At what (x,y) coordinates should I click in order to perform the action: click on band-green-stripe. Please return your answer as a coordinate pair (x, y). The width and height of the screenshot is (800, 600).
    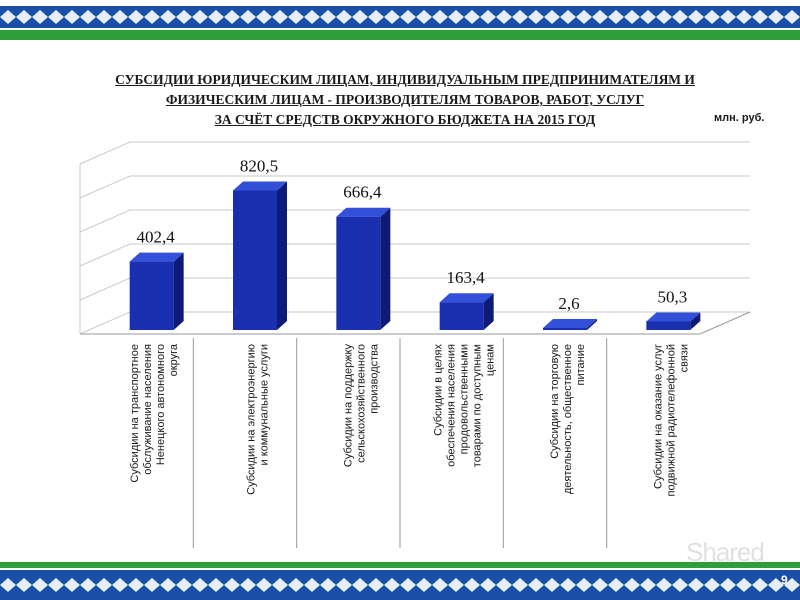
    Looking at the image, I should click on (400, 565).